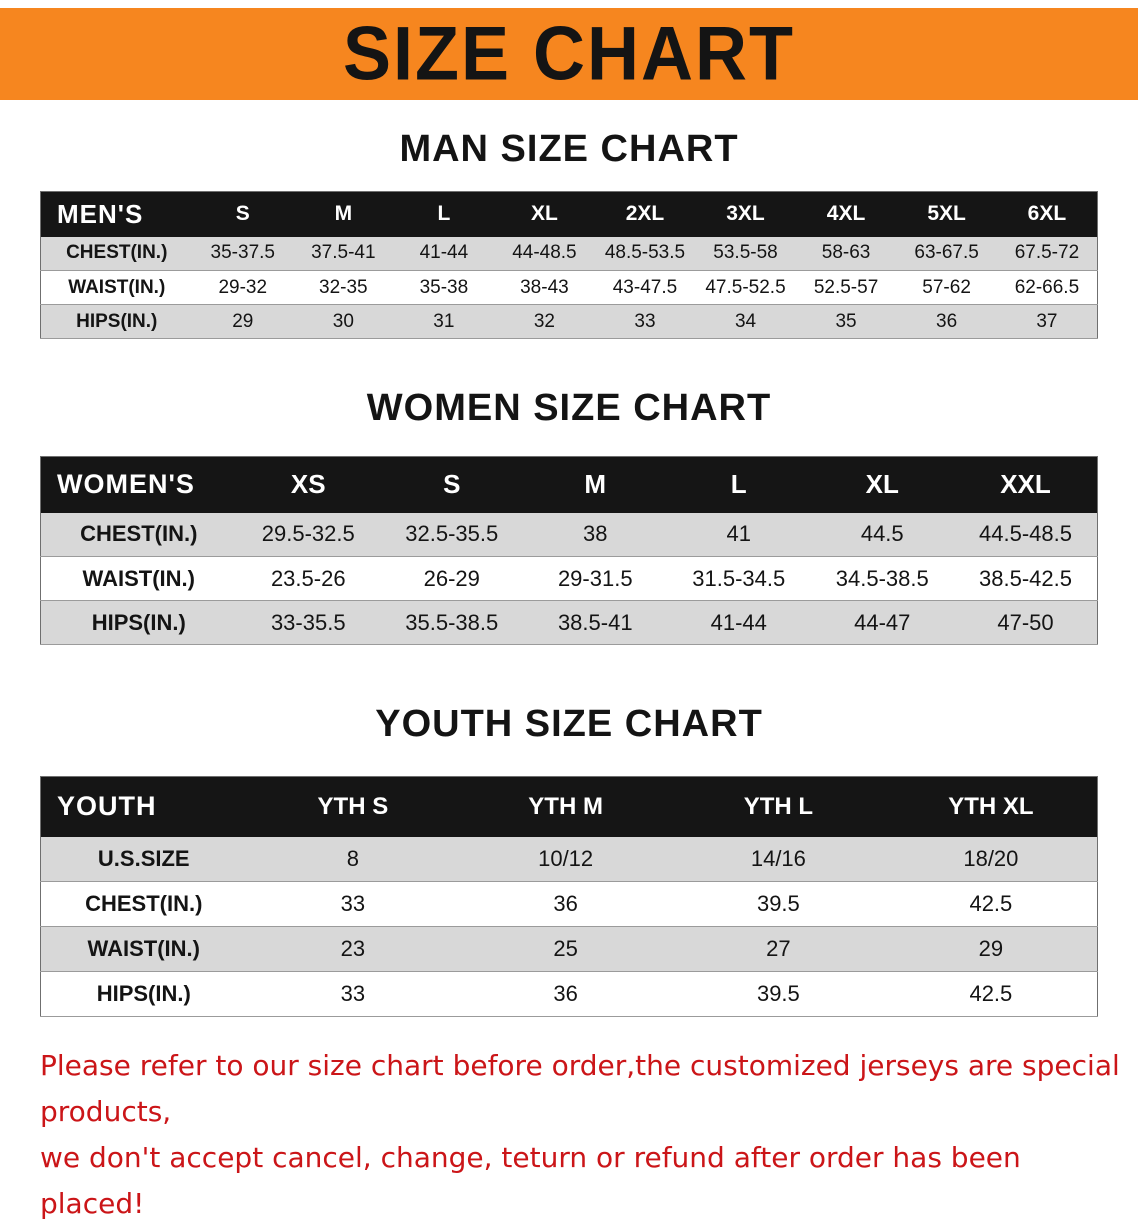 Image resolution: width=1138 pixels, height=1227 pixels. I want to click on value-cell: 58-63, so click(846, 253).